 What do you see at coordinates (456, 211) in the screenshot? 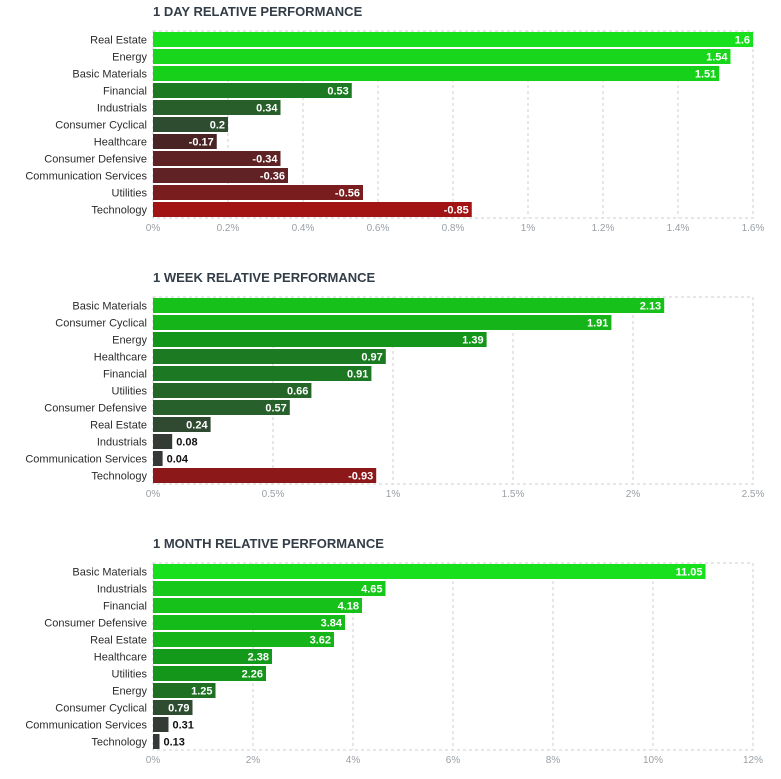
I see `data-label: -0.85` at bounding box center [456, 211].